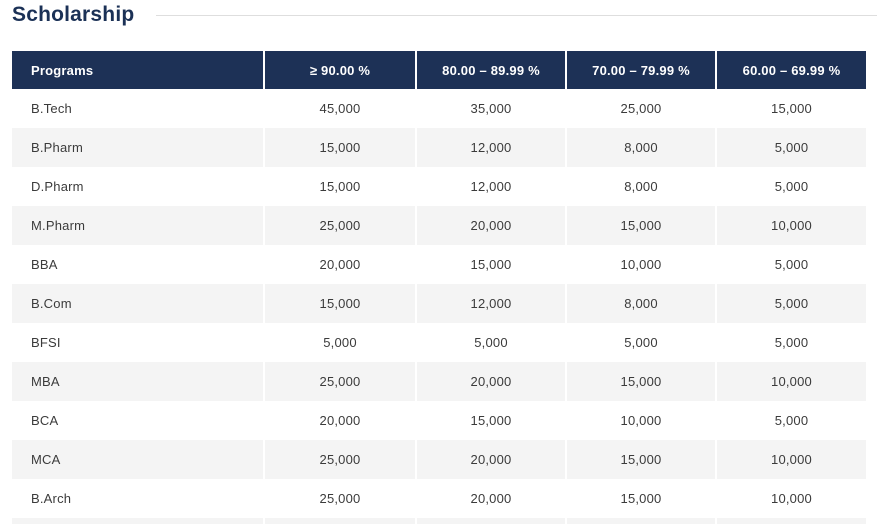 Image resolution: width=879 pixels, height=524 pixels. I want to click on table-row: MCA 25,000 20,000 15,000 10,000, so click(439, 459).